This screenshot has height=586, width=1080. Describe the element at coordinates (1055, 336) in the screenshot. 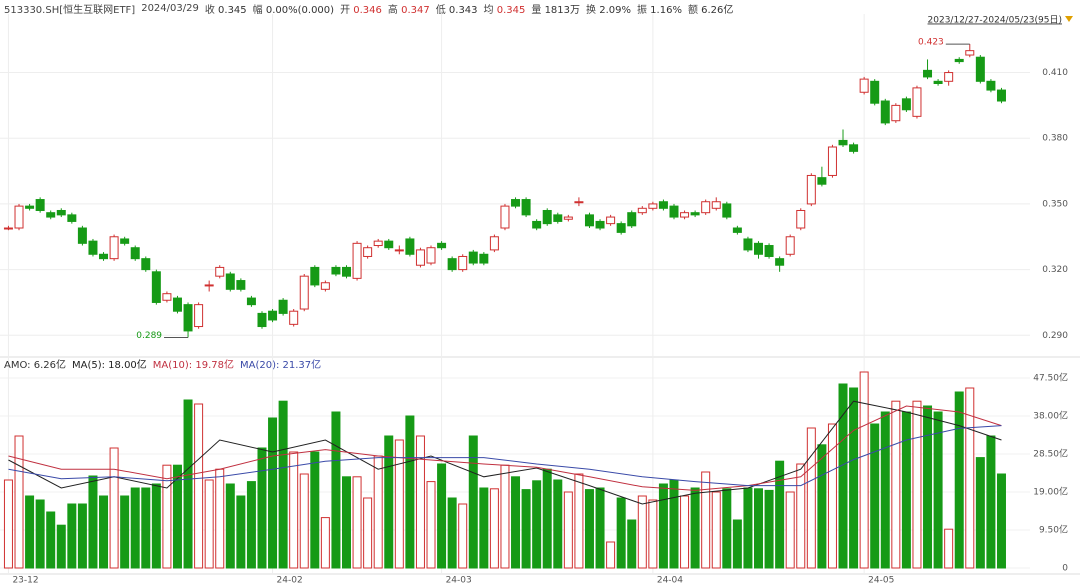

I see `y-tick-label: 0.290` at that location.